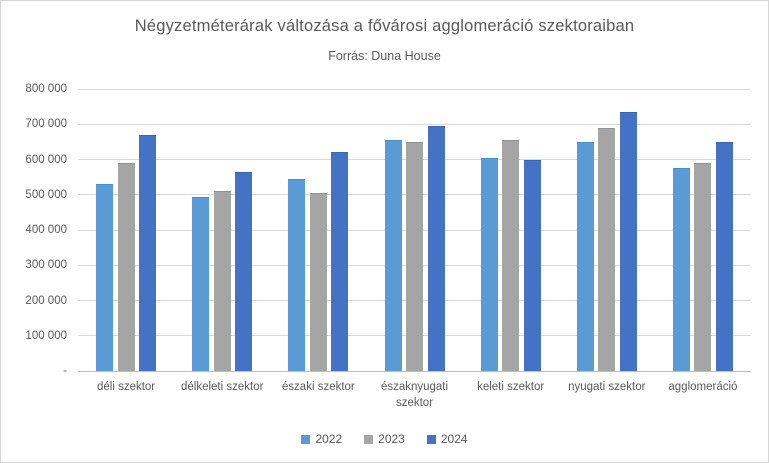 The image size is (769, 463). Describe the element at coordinates (222, 281) in the screenshot. I see `bar-2023-délkeleti-szektor` at that location.